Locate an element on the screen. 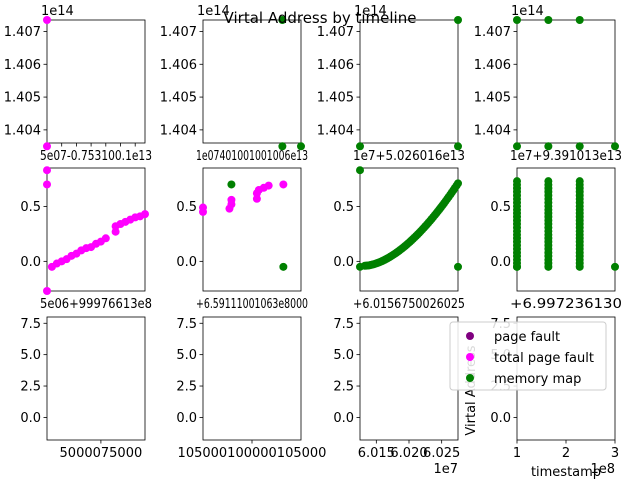  x-tick-labels-overlapping: 1e7+9.391013e13 is located at coordinates (566, 156).